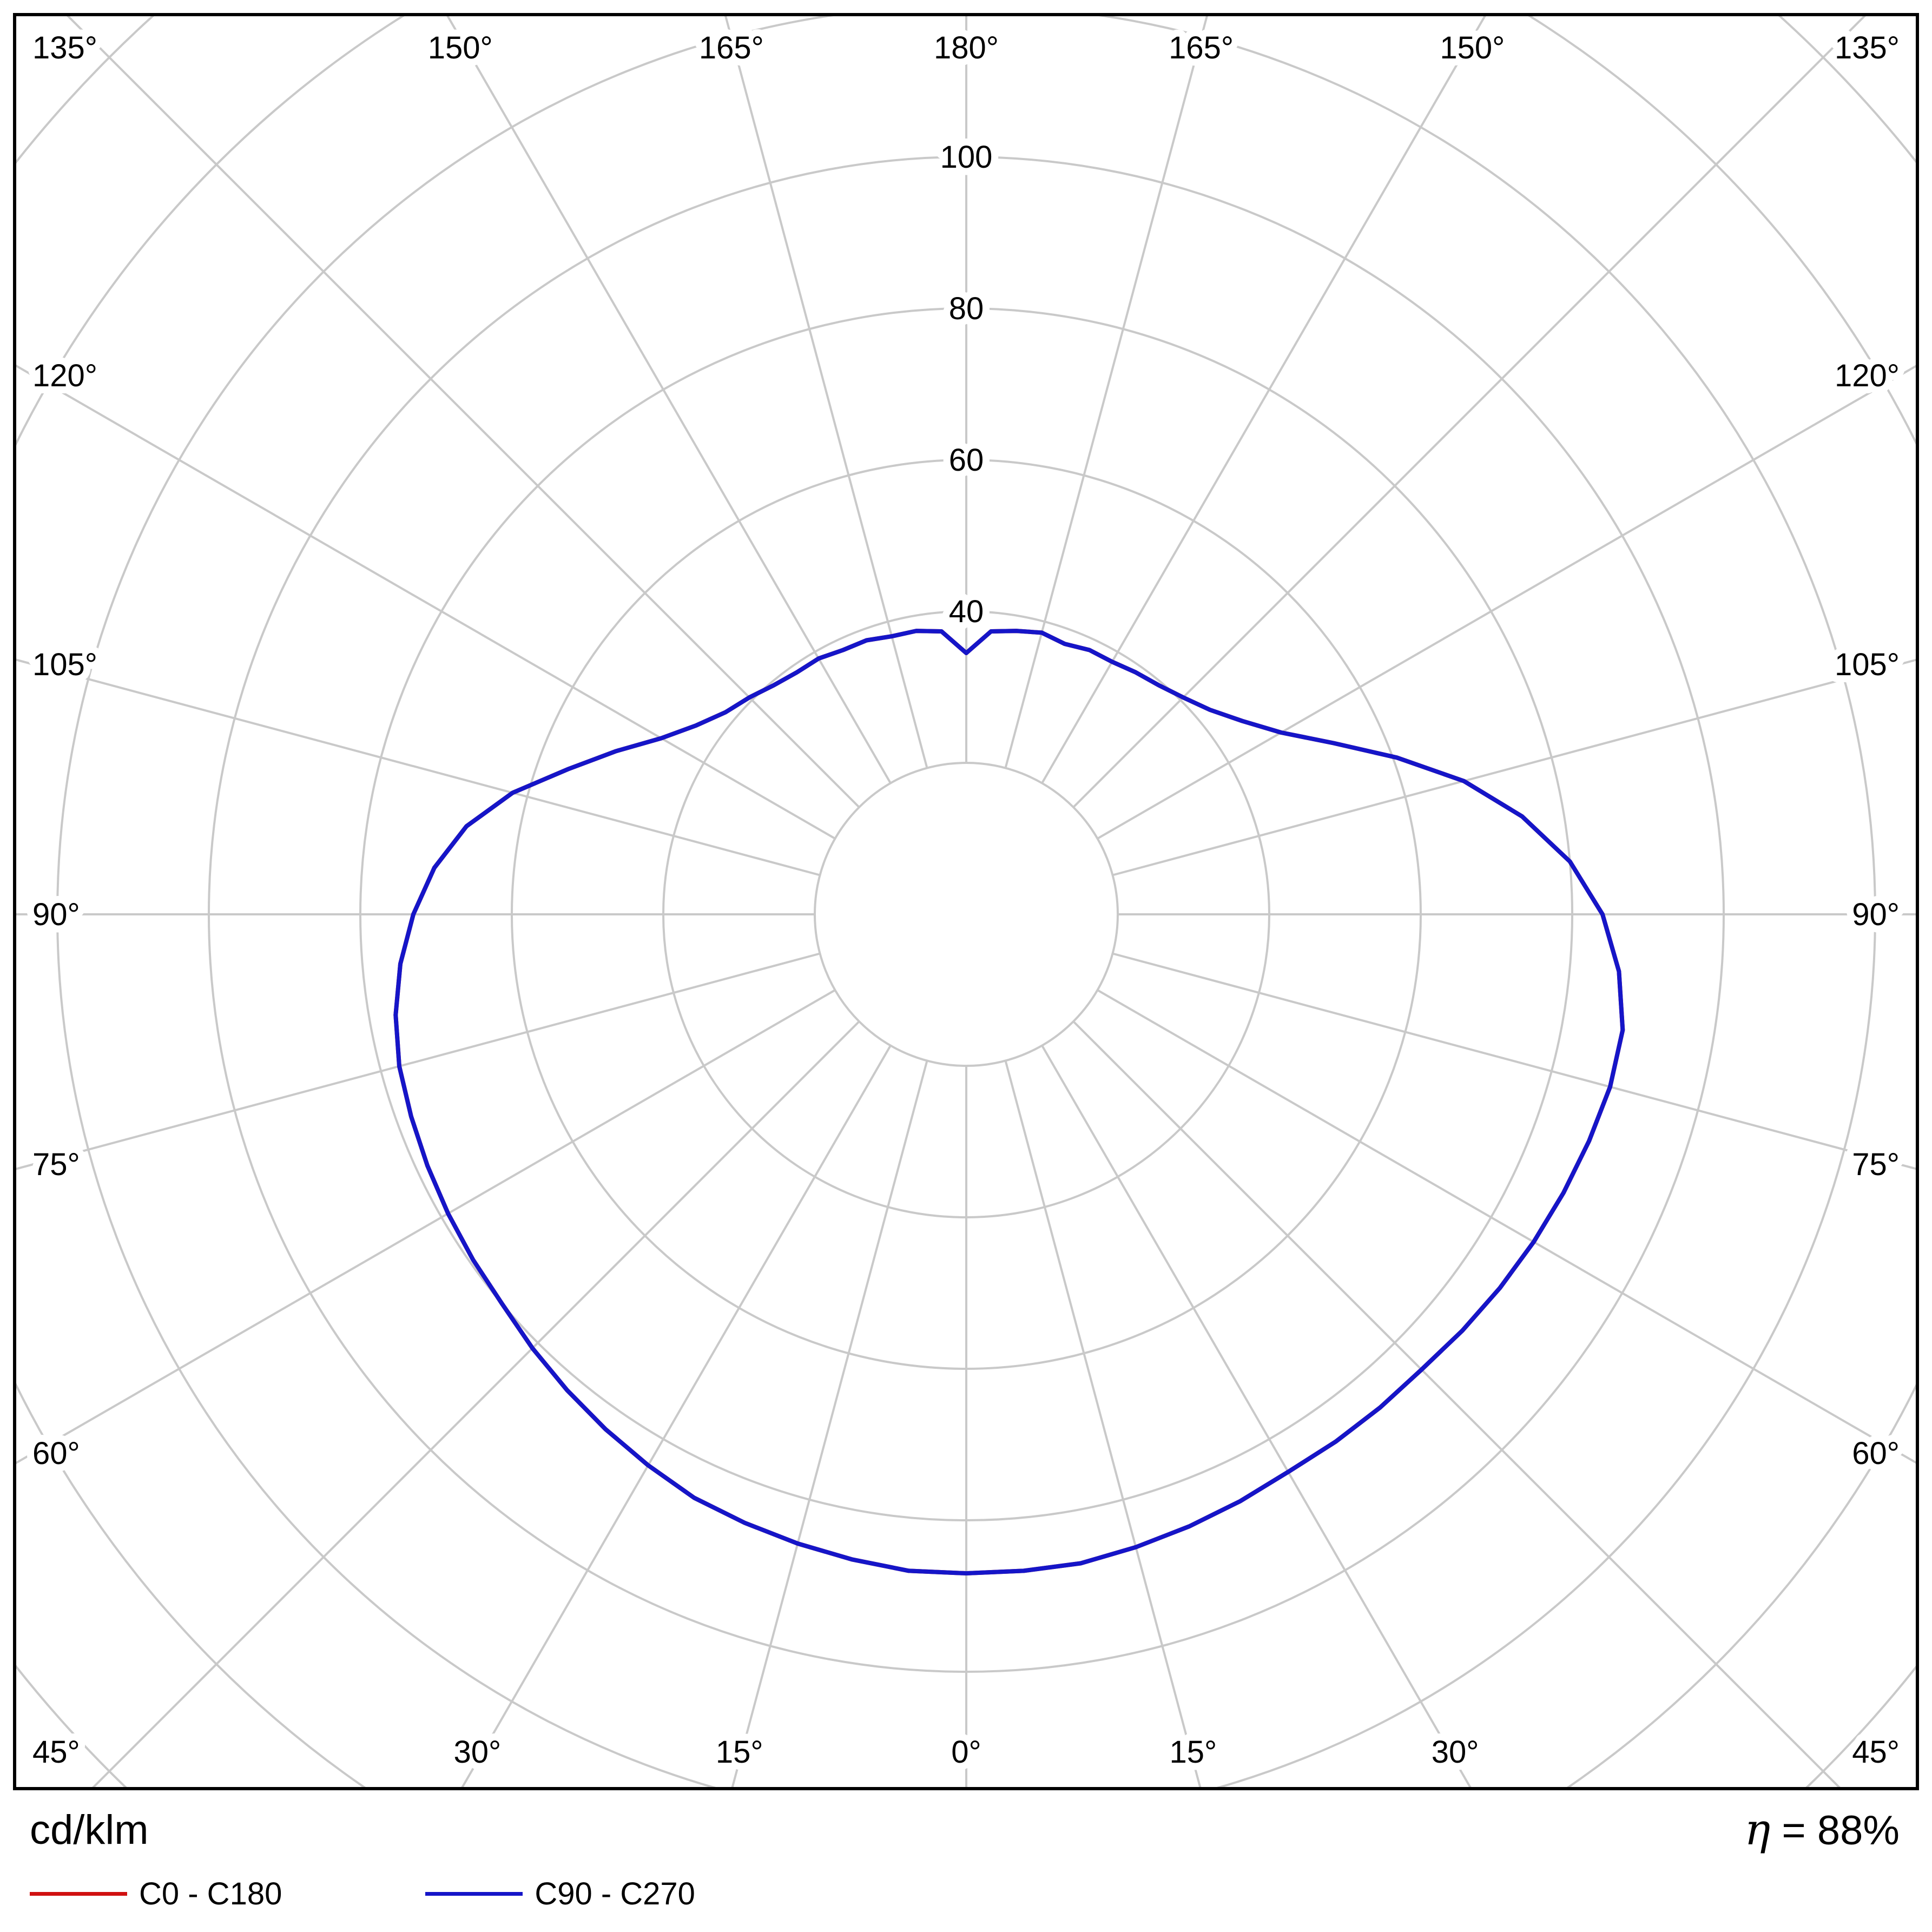  I want to click on angle-label-75-right: 75°, so click(1876, 1164).